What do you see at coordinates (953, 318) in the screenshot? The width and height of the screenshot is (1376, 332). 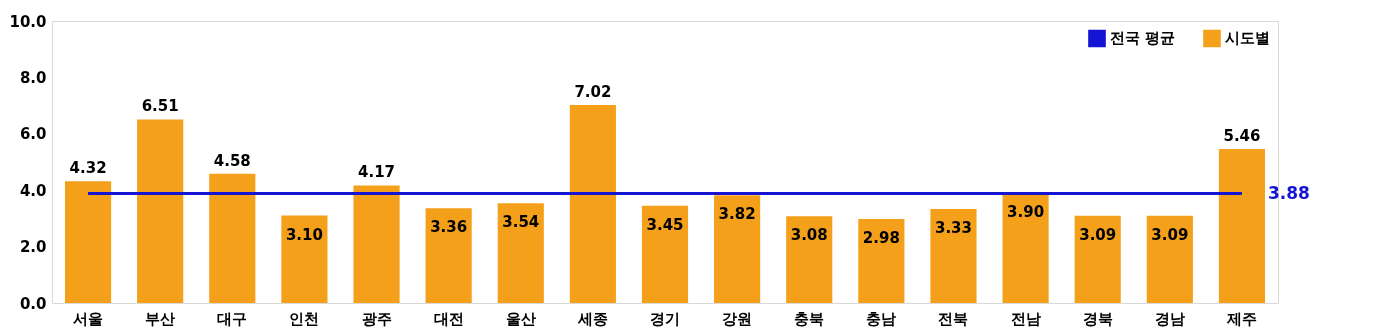 I see `x-tick-label: 전북` at bounding box center [953, 318].